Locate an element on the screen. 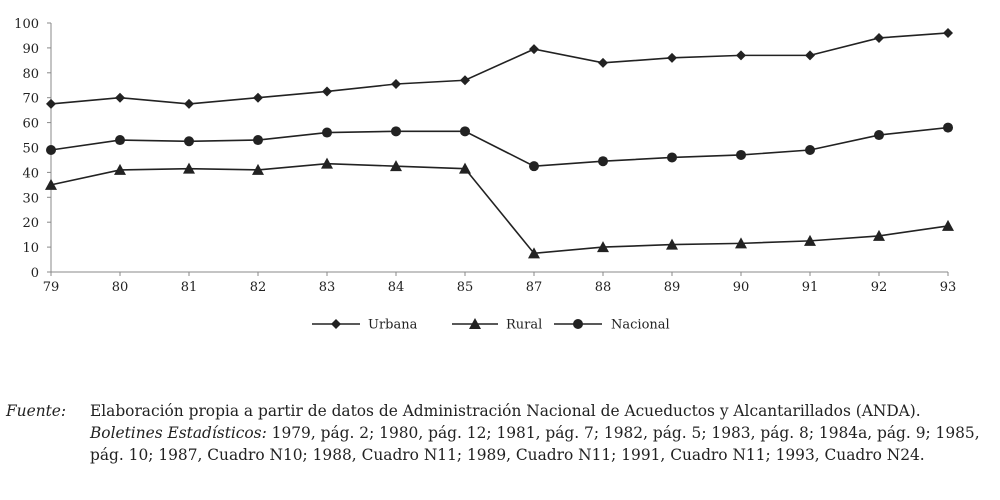  x-tick-label: 92 is located at coordinates (879, 287).